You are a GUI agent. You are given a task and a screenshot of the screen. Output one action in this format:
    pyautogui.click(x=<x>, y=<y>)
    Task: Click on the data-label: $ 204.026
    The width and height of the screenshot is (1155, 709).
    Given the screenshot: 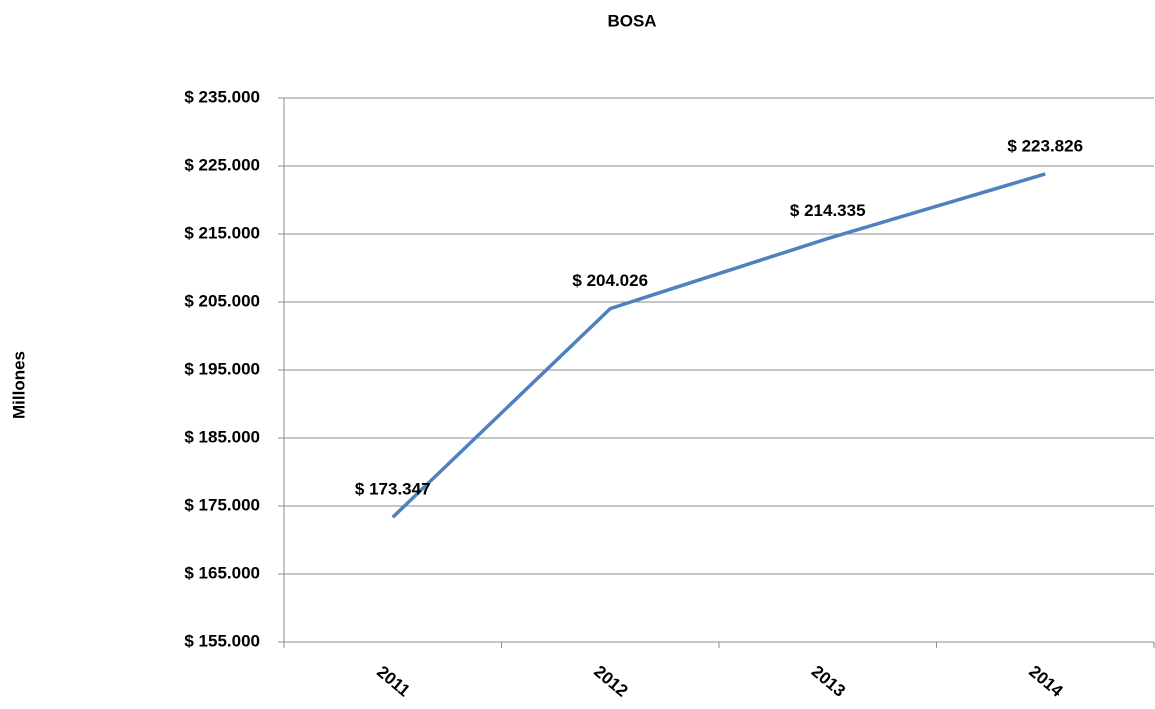 What is the action you would take?
    pyautogui.click(x=610, y=280)
    